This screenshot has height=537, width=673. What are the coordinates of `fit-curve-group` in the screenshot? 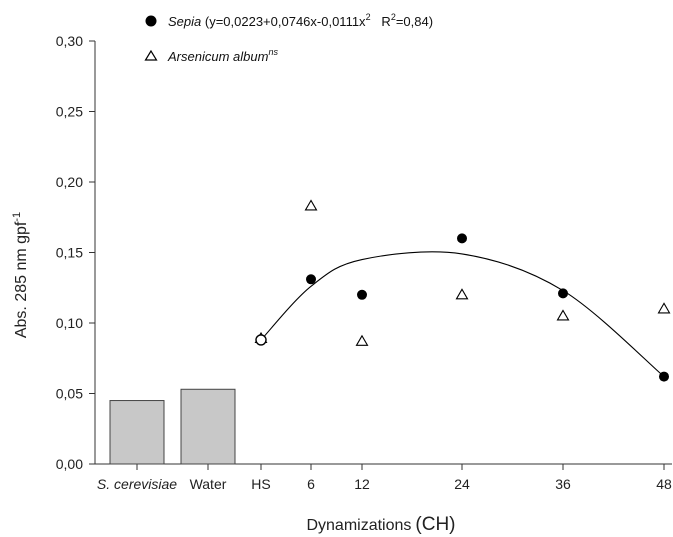 It's located at (462, 314).